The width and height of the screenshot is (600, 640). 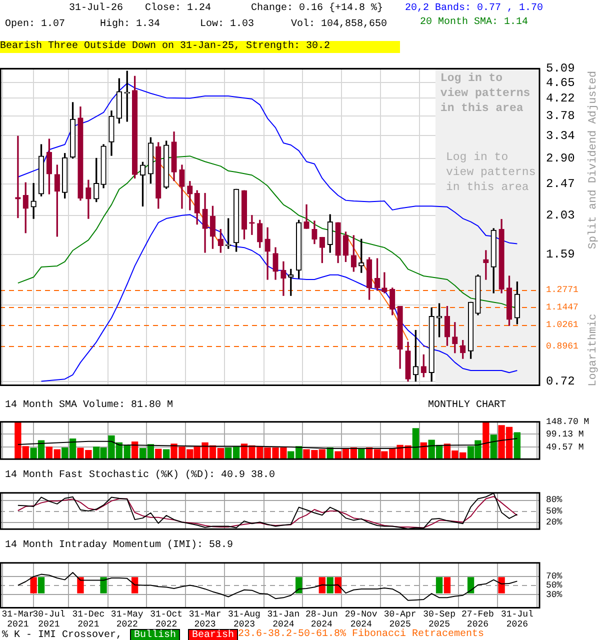 I want to click on text: Bearish, so click(x=213, y=634).